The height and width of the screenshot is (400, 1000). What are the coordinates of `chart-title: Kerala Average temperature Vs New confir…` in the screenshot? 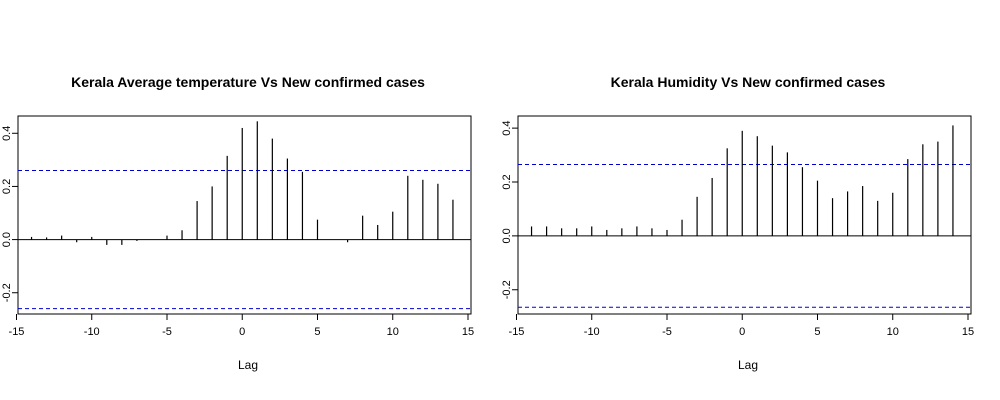 It's located at (248, 82).